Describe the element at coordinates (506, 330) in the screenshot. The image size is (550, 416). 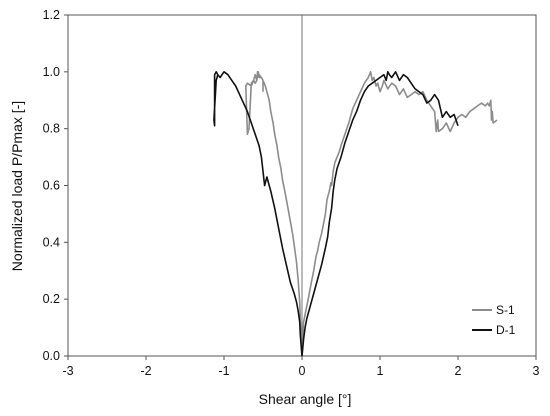
I see `legend-label-d1: D-1` at that location.